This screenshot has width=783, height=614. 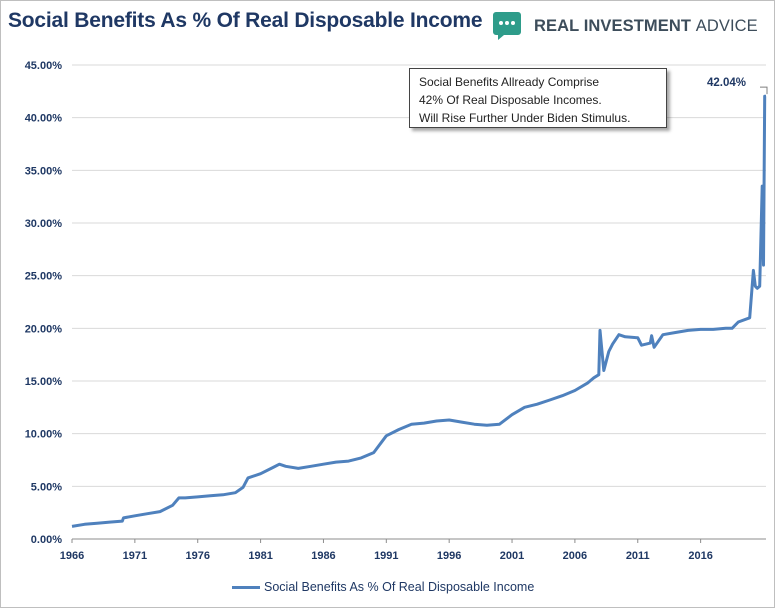 What do you see at coordinates (246, 587) in the screenshot?
I see `legend-line-swatch` at bounding box center [246, 587].